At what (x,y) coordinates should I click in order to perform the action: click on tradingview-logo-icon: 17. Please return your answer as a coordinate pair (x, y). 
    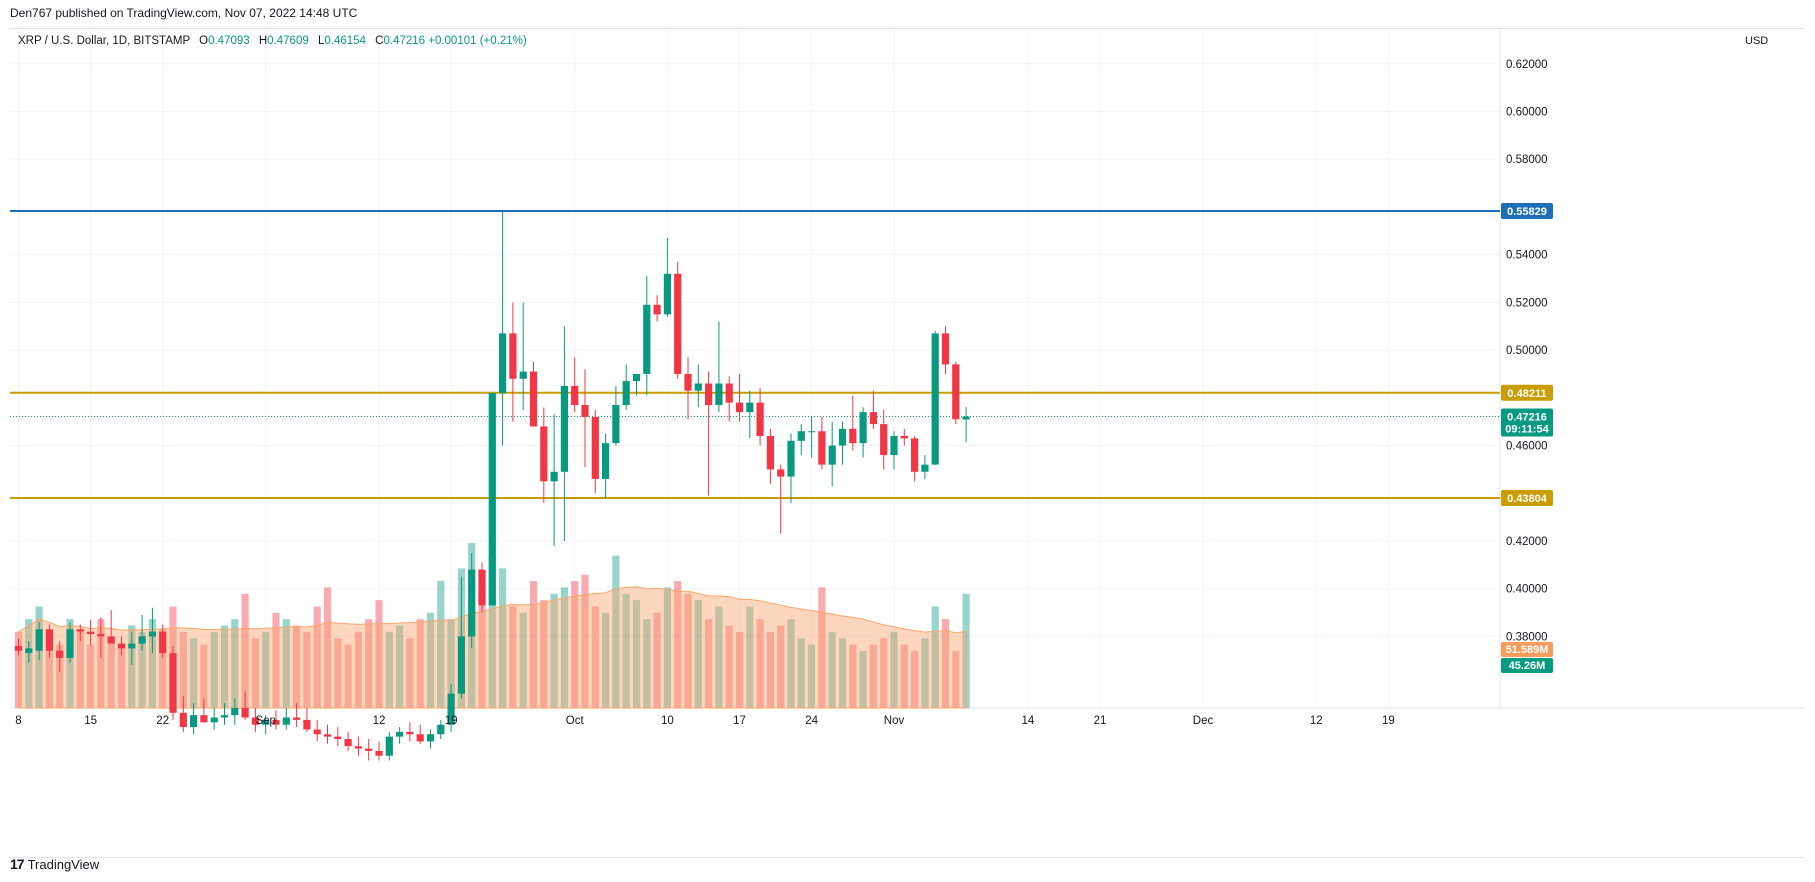
    Looking at the image, I should click on (17, 864).